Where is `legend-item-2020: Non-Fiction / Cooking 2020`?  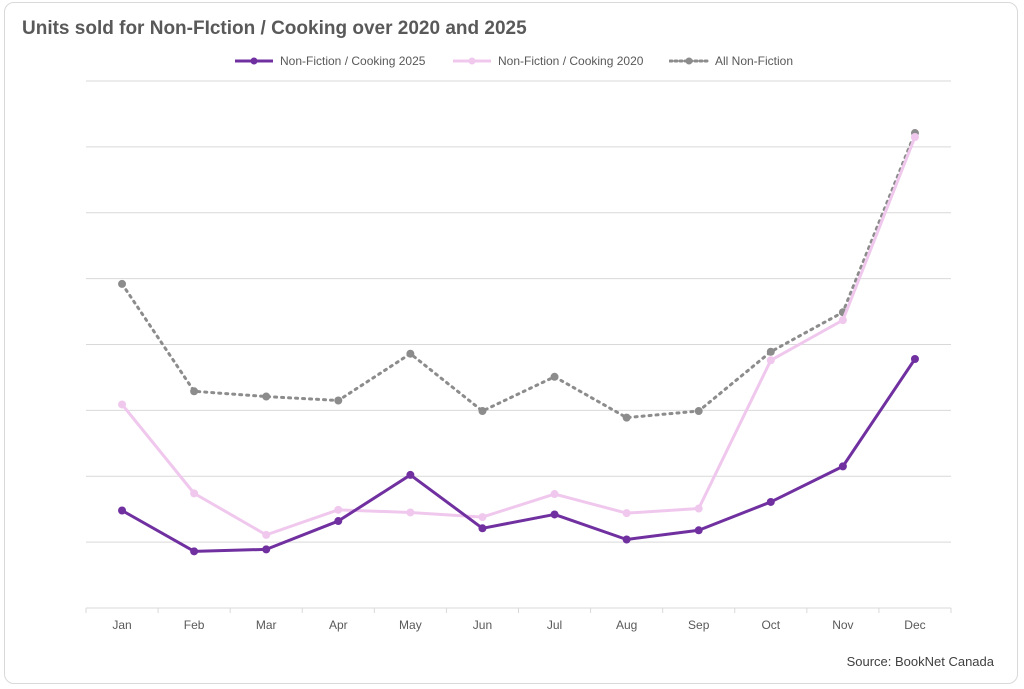
legend-item-2020: Non-Fiction / Cooking 2020 is located at coordinates (547, 61).